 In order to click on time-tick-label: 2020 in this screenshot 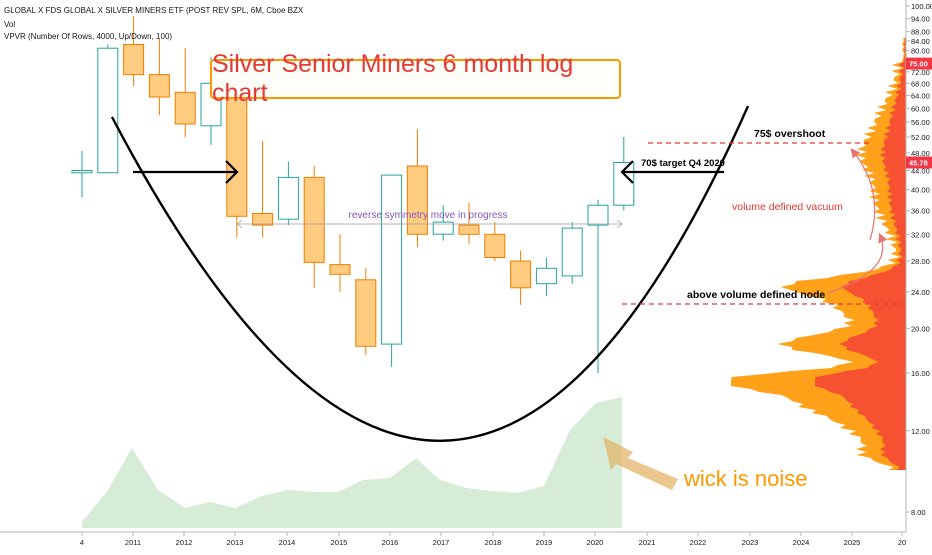, I will do `click(595, 542)`.